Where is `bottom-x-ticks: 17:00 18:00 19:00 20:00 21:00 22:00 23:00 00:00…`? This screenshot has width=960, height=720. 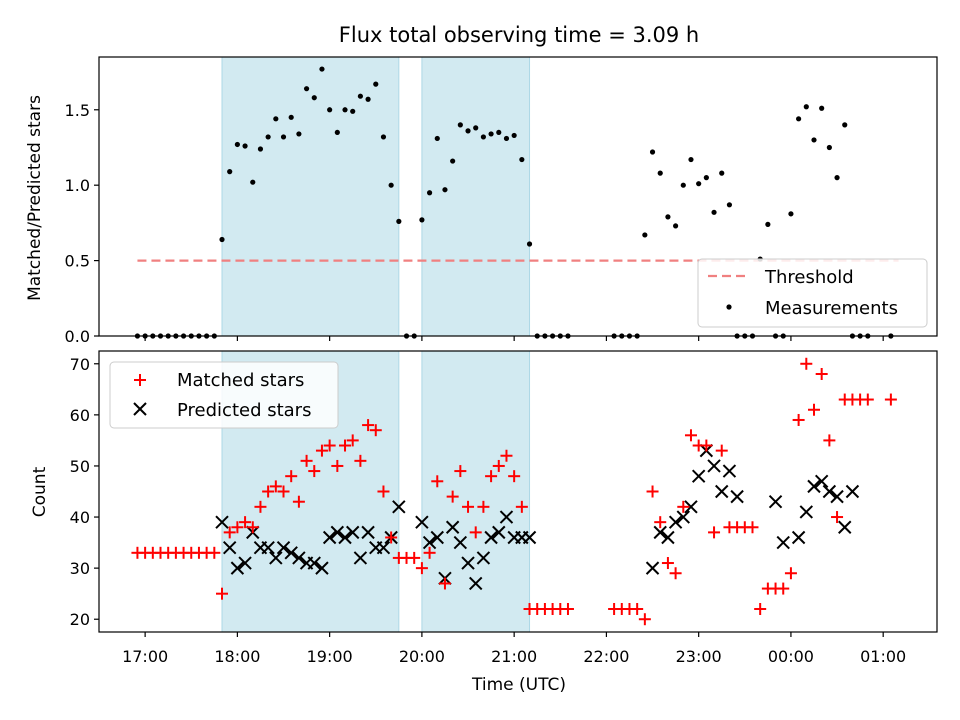
bottom-x-ticks: 17:00 18:00 19:00 20:00 21:00 22:00 23:00 00:00… is located at coordinates (514, 649).